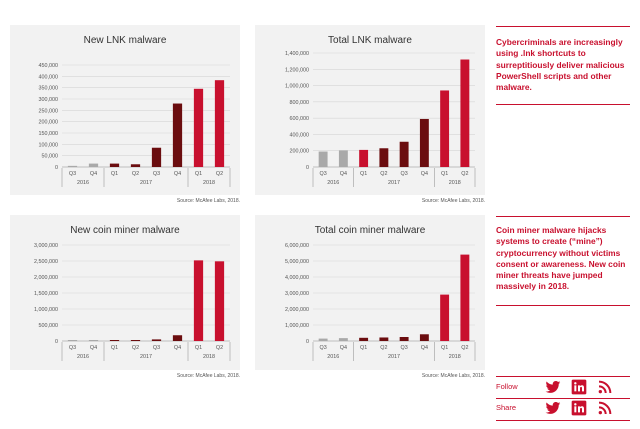  What do you see at coordinates (46, 246) in the screenshot?
I see `y-tick-label: 3,000,000` at bounding box center [46, 246].